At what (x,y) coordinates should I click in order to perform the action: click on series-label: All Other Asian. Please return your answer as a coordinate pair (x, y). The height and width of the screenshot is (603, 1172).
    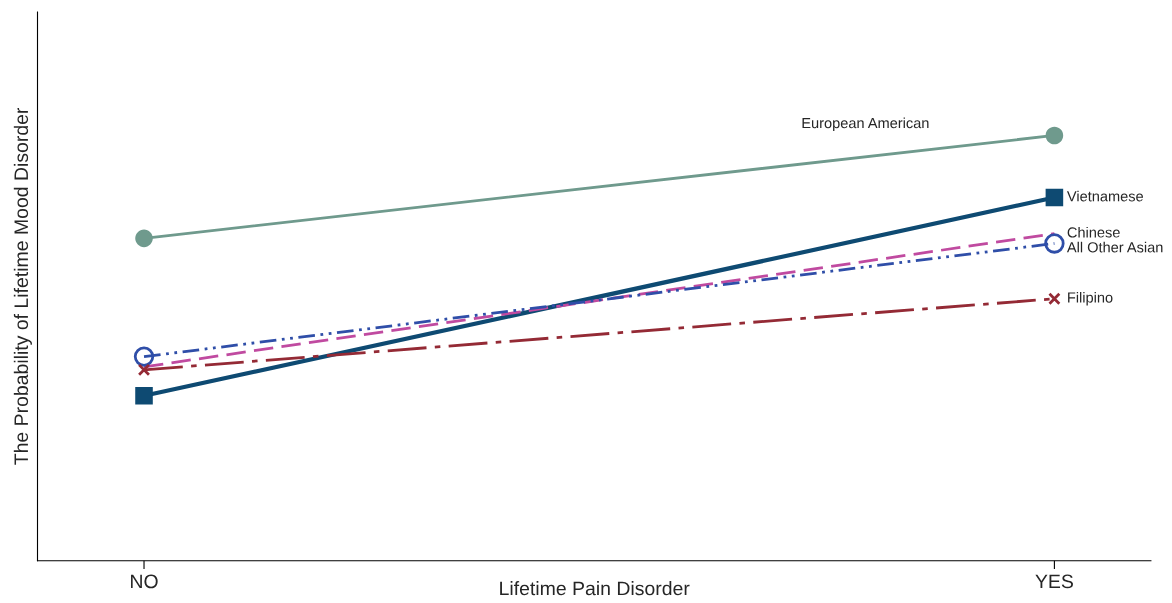
    Looking at the image, I should click on (1114, 247).